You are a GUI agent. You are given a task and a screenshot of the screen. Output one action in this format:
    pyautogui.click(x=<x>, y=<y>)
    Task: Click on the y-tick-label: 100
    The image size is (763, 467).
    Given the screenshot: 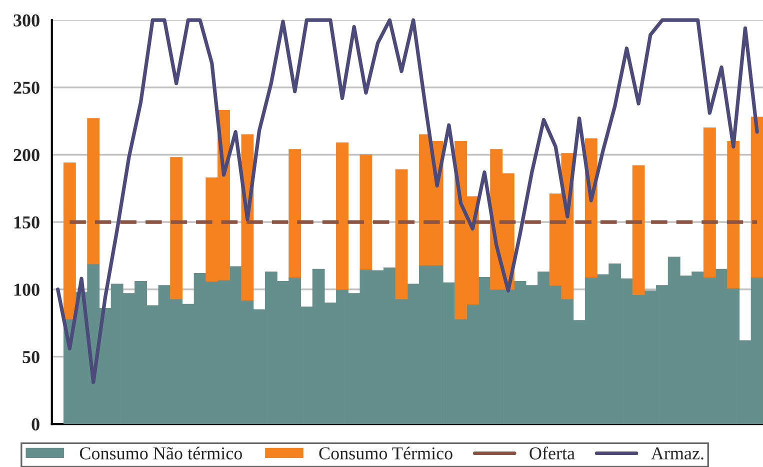 What is the action you would take?
    pyautogui.click(x=27, y=290)
    